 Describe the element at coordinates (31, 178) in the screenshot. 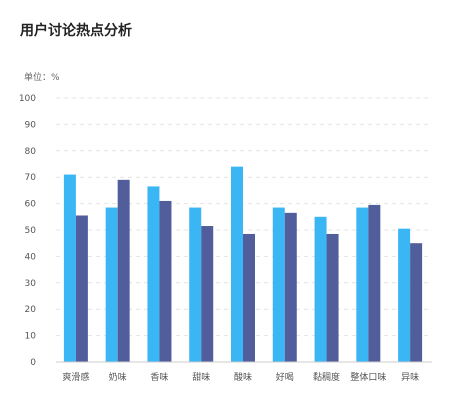

I see `y-tick-label: 70` at that location.